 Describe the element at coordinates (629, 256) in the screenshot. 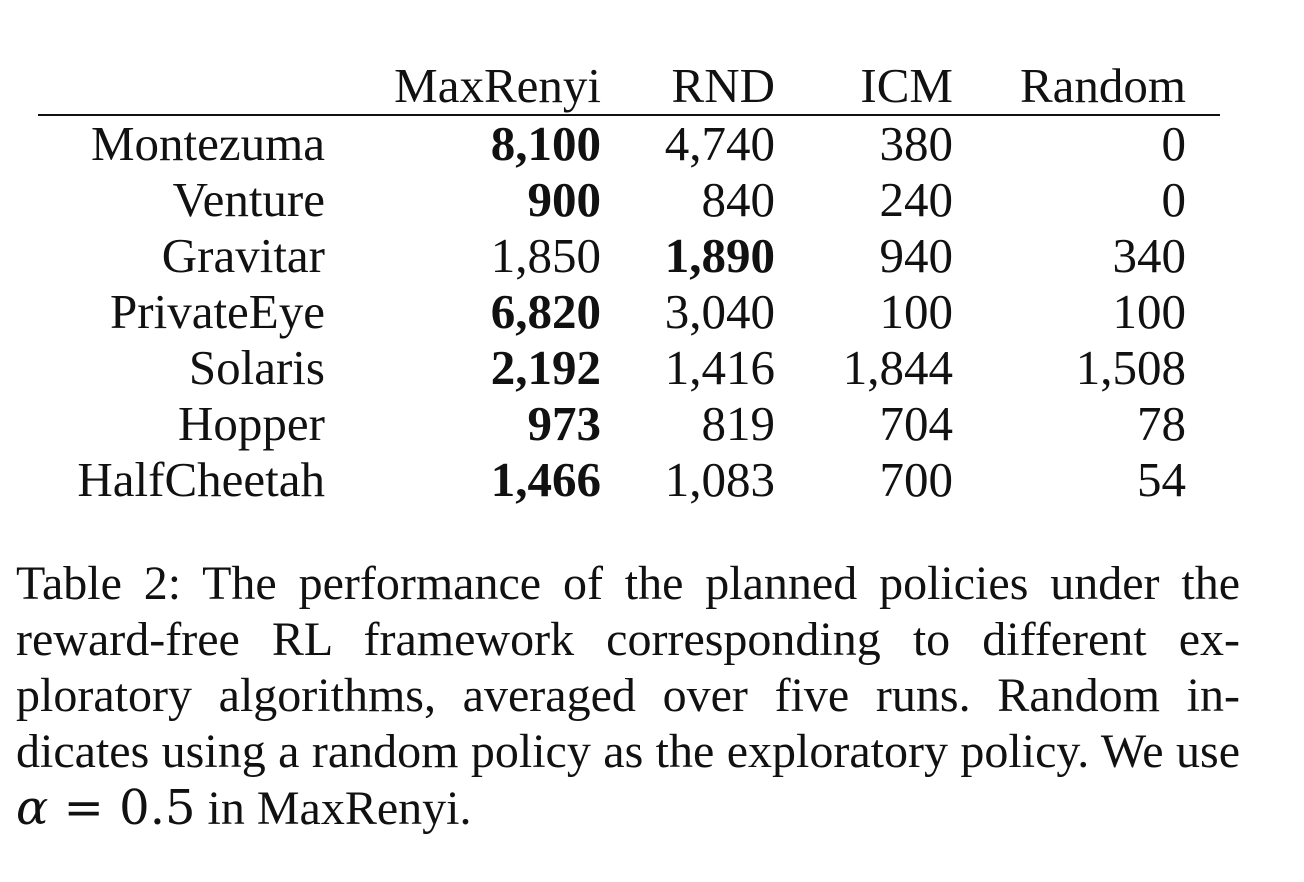

I see `table-row: Gravitar 1,850 1,890 940 340` at that location.